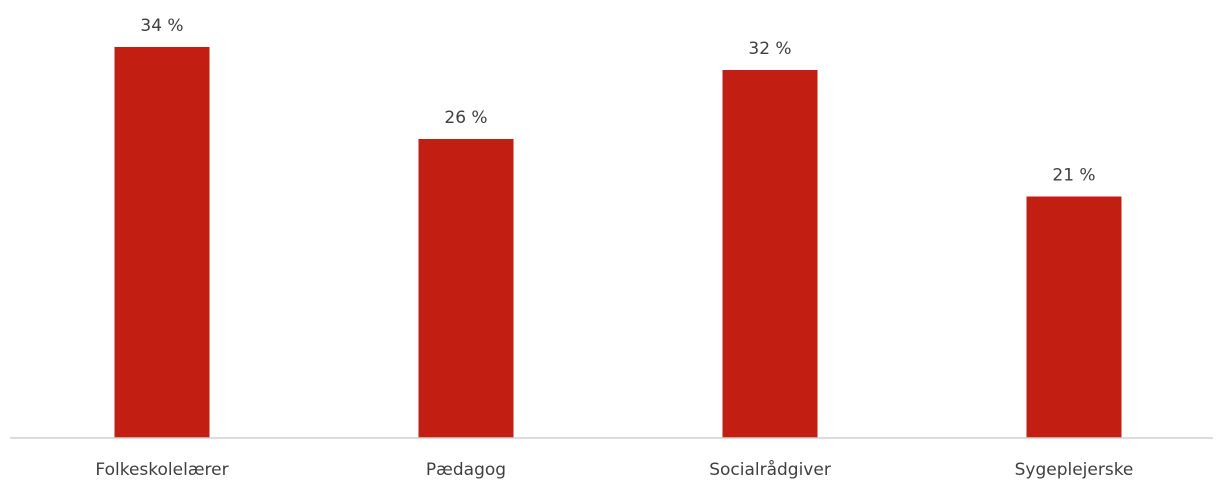 This screenshot has height=482, width=1223. What do you see at coordinates (466, 470) in the screenshot?
I see `category-label-2: Pædagog` at bounding box center [466, 470].